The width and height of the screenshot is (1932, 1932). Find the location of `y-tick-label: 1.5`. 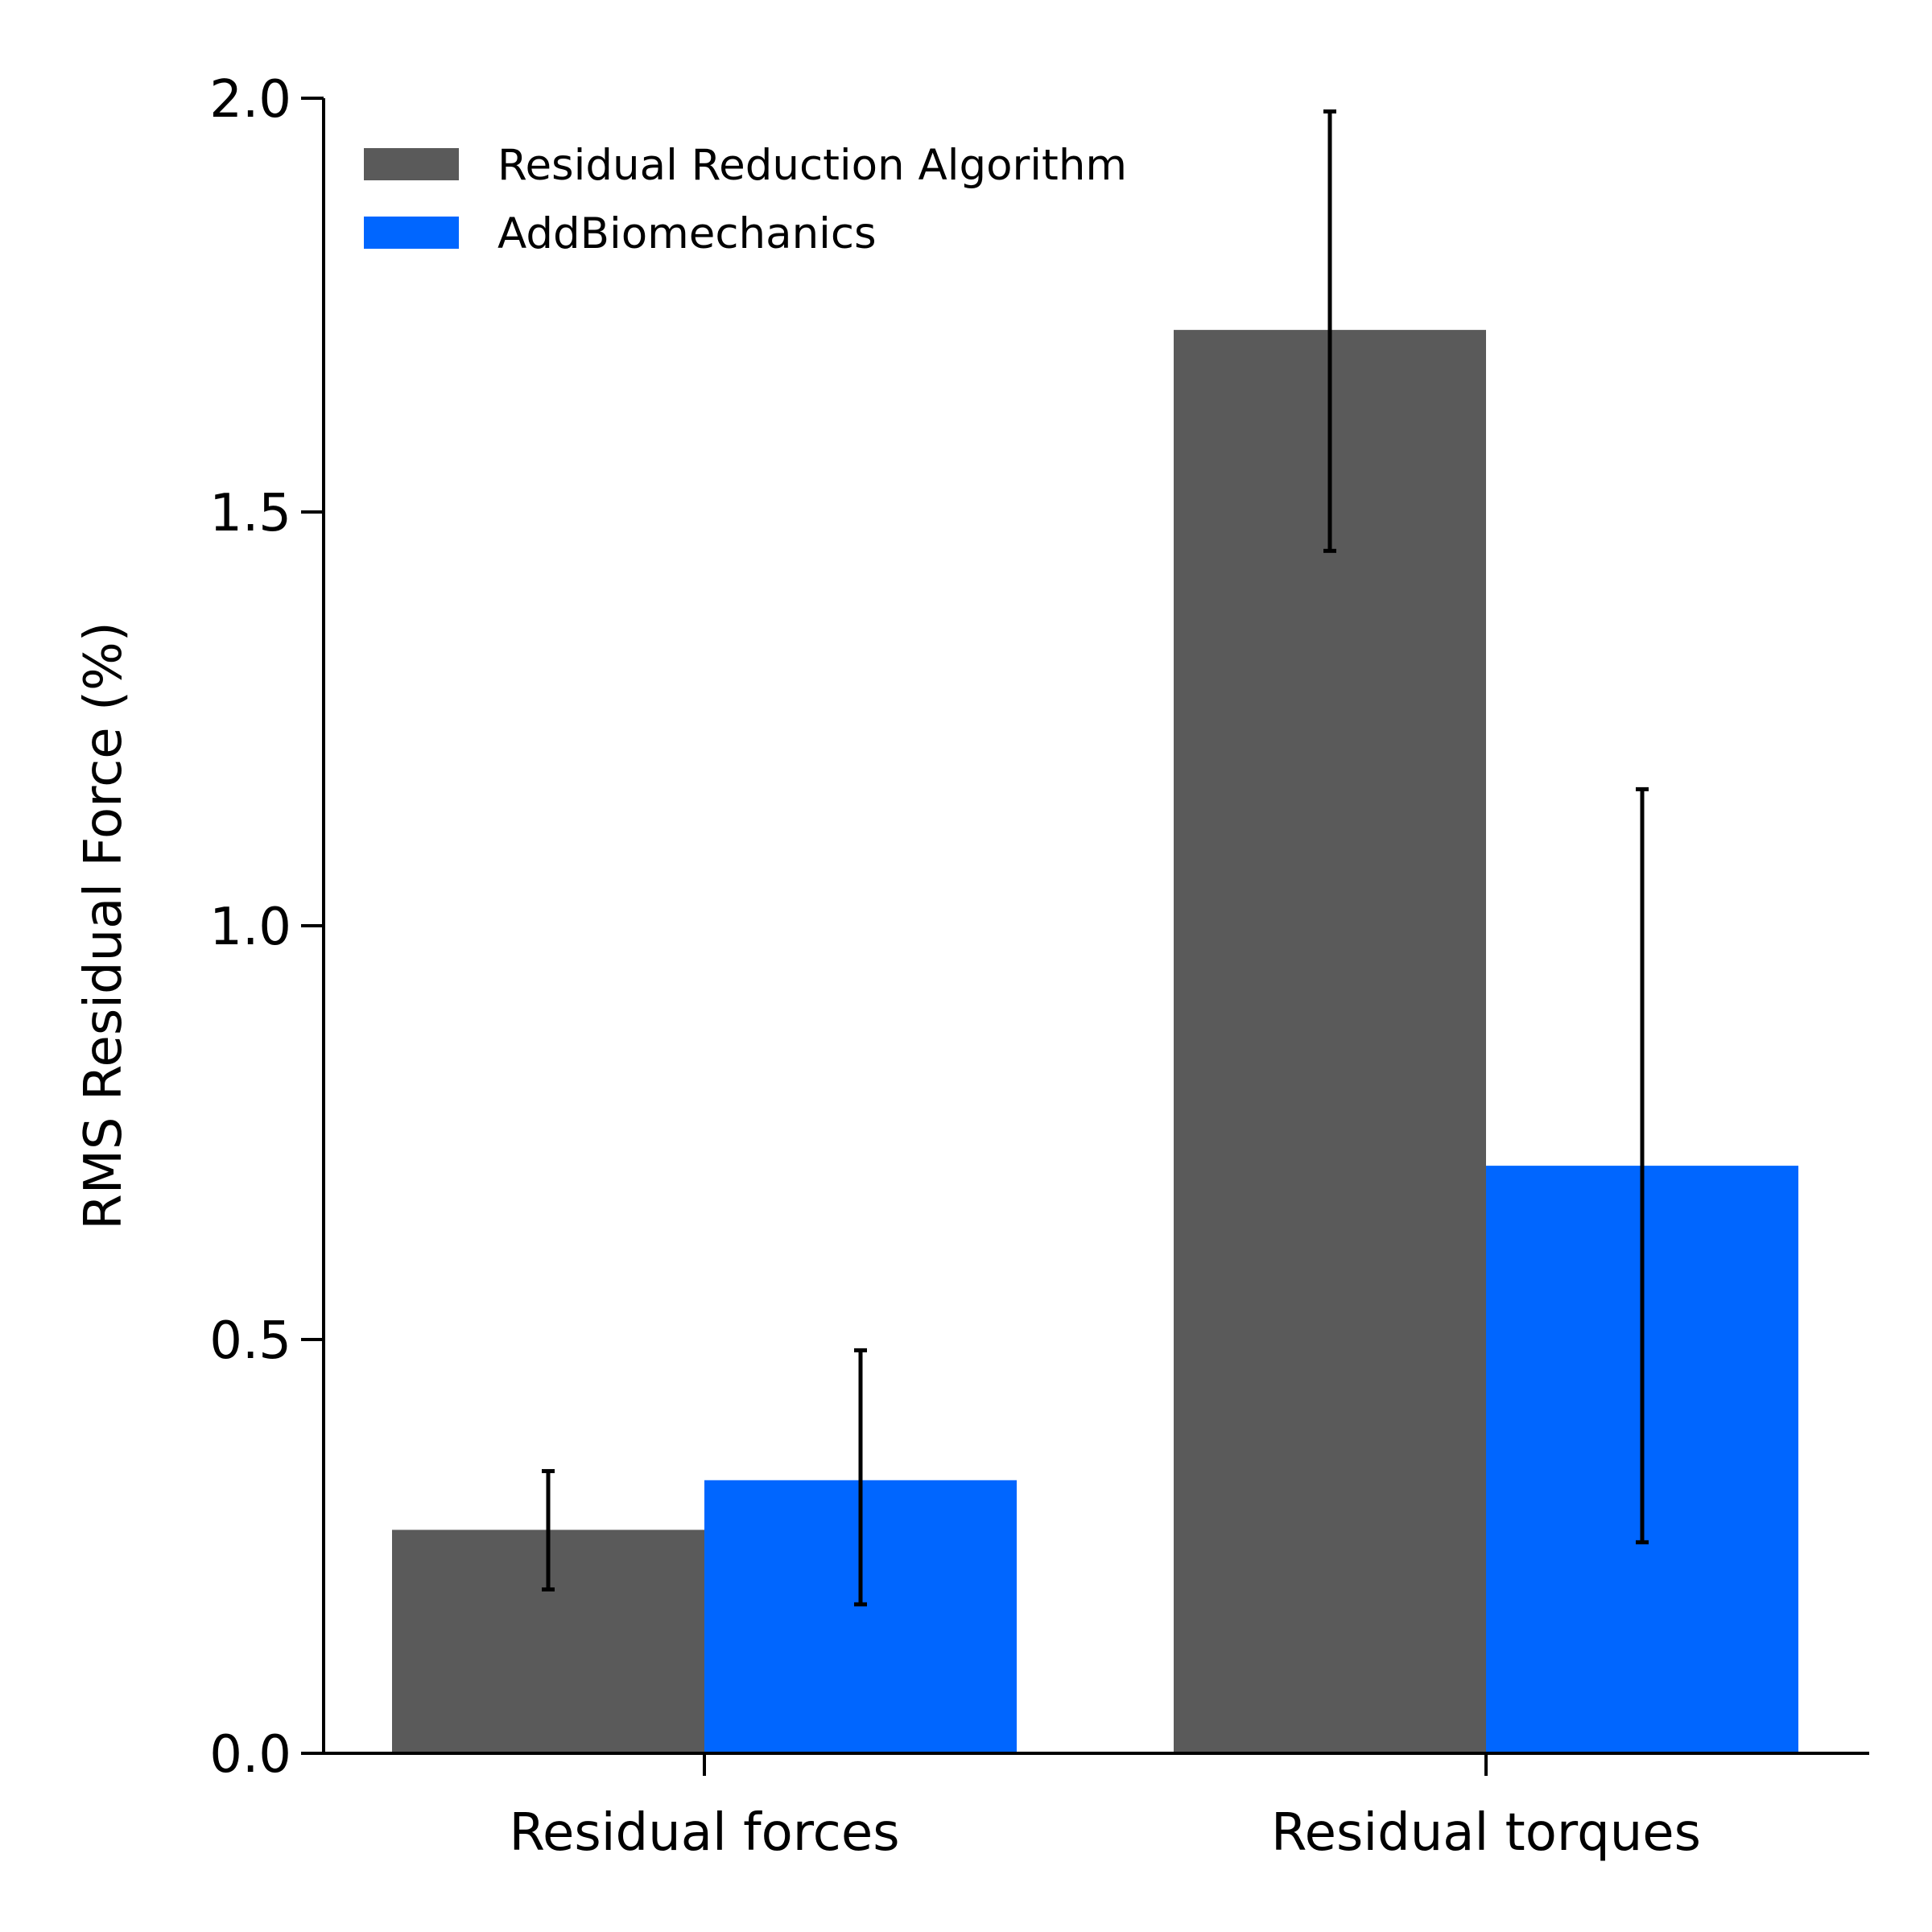

y-tick-label: 1.5 is located at coordinates (250, 513).